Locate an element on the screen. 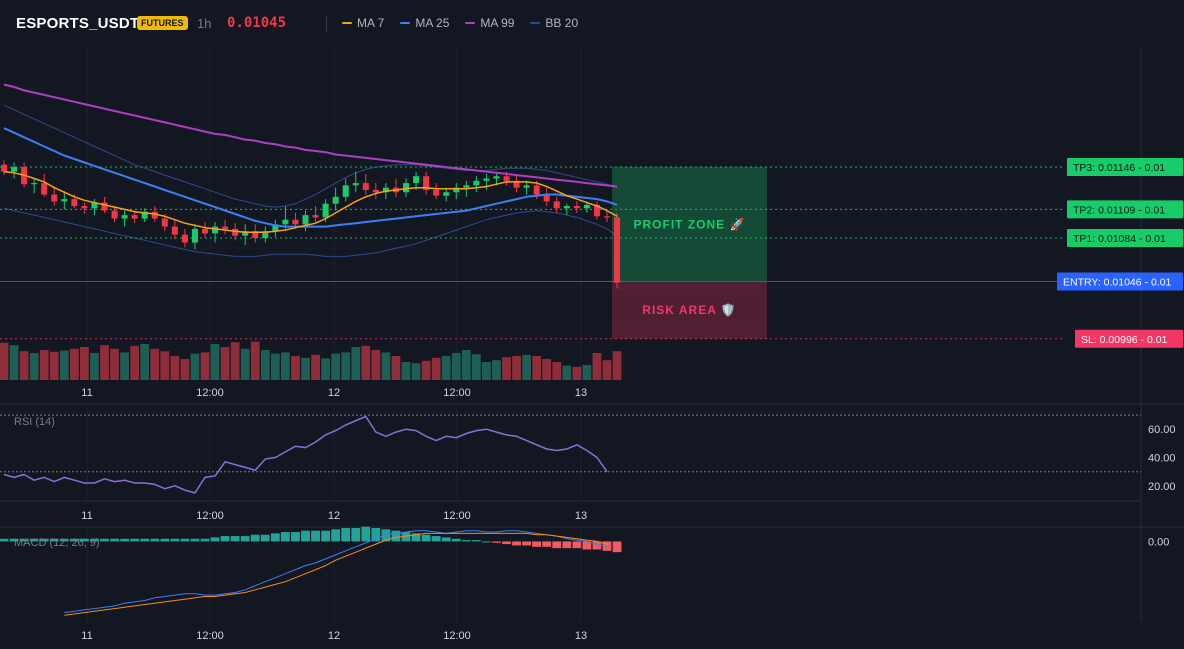 The width and height of the screenshot is (1184, 649). timeframe-label: 1h is located at coordinates (204, 23).